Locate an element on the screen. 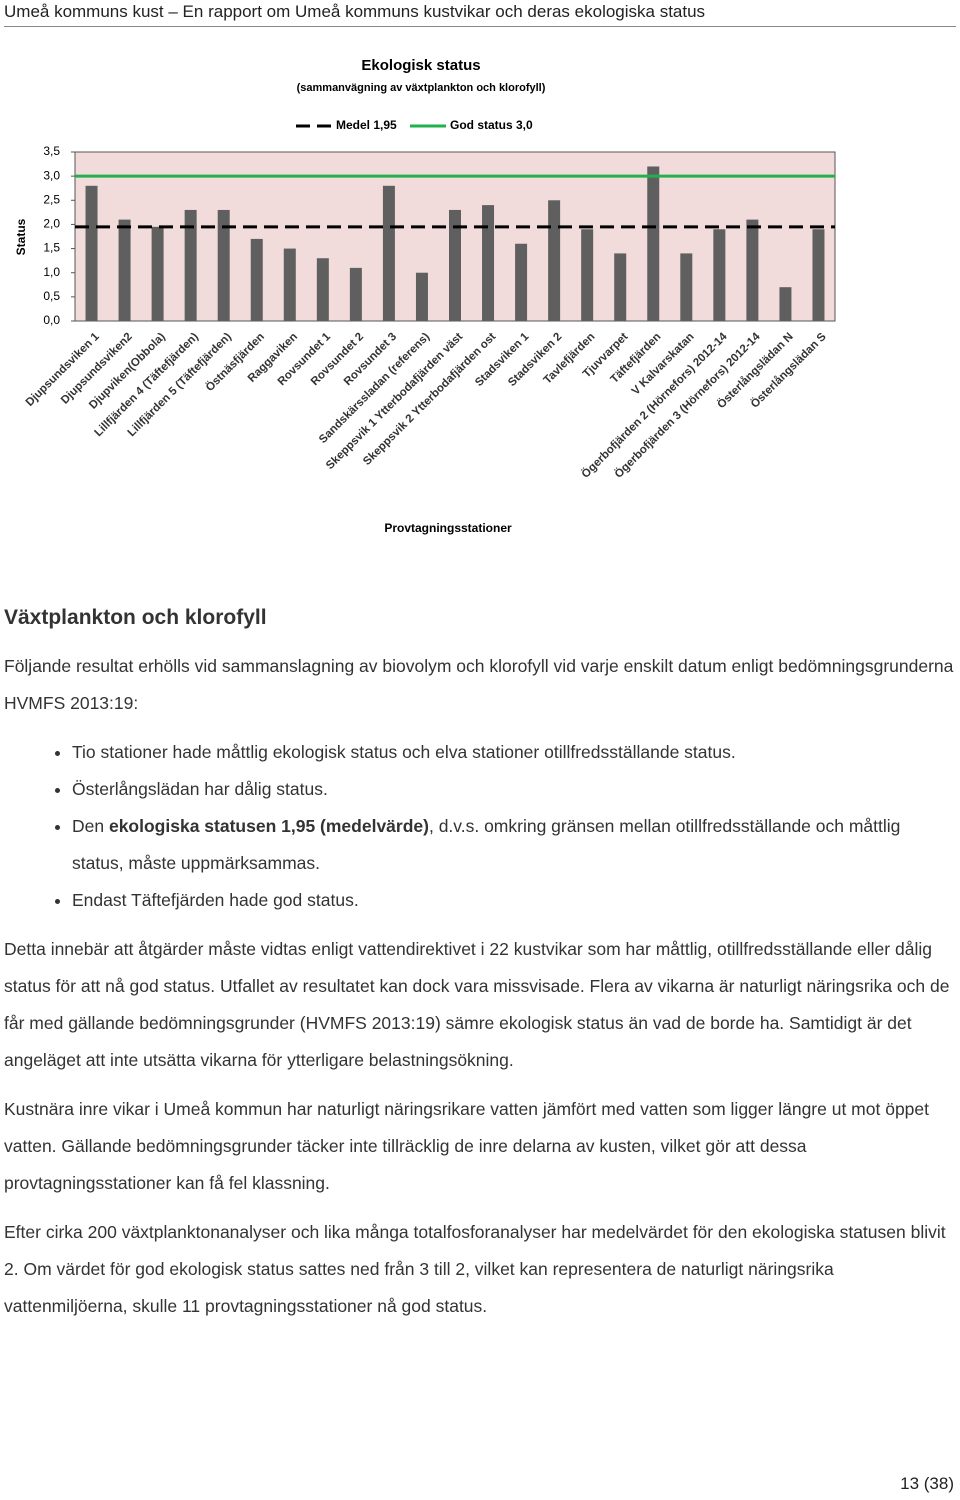 The width and height of the screenshot is (960, 1500). y-tick-label: 3,5 is located at coordinates (51, 151).